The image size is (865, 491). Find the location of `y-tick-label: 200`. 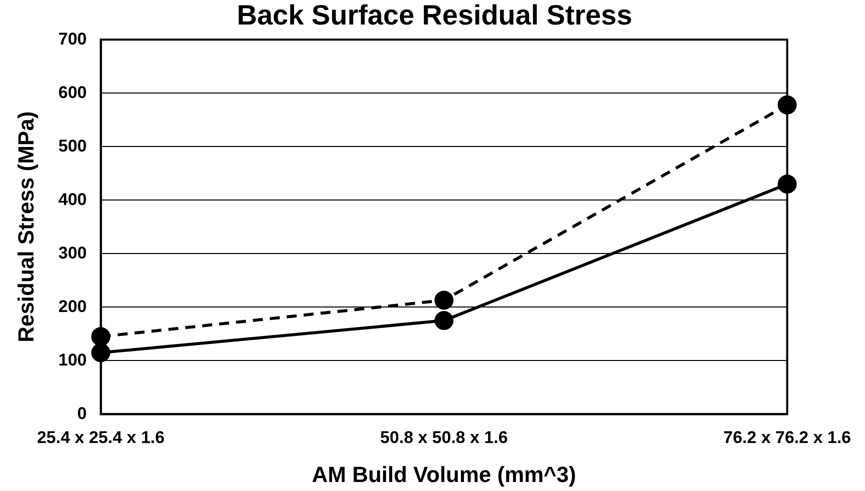

y-tick-label: 200 is located at coordinates (72, 306).